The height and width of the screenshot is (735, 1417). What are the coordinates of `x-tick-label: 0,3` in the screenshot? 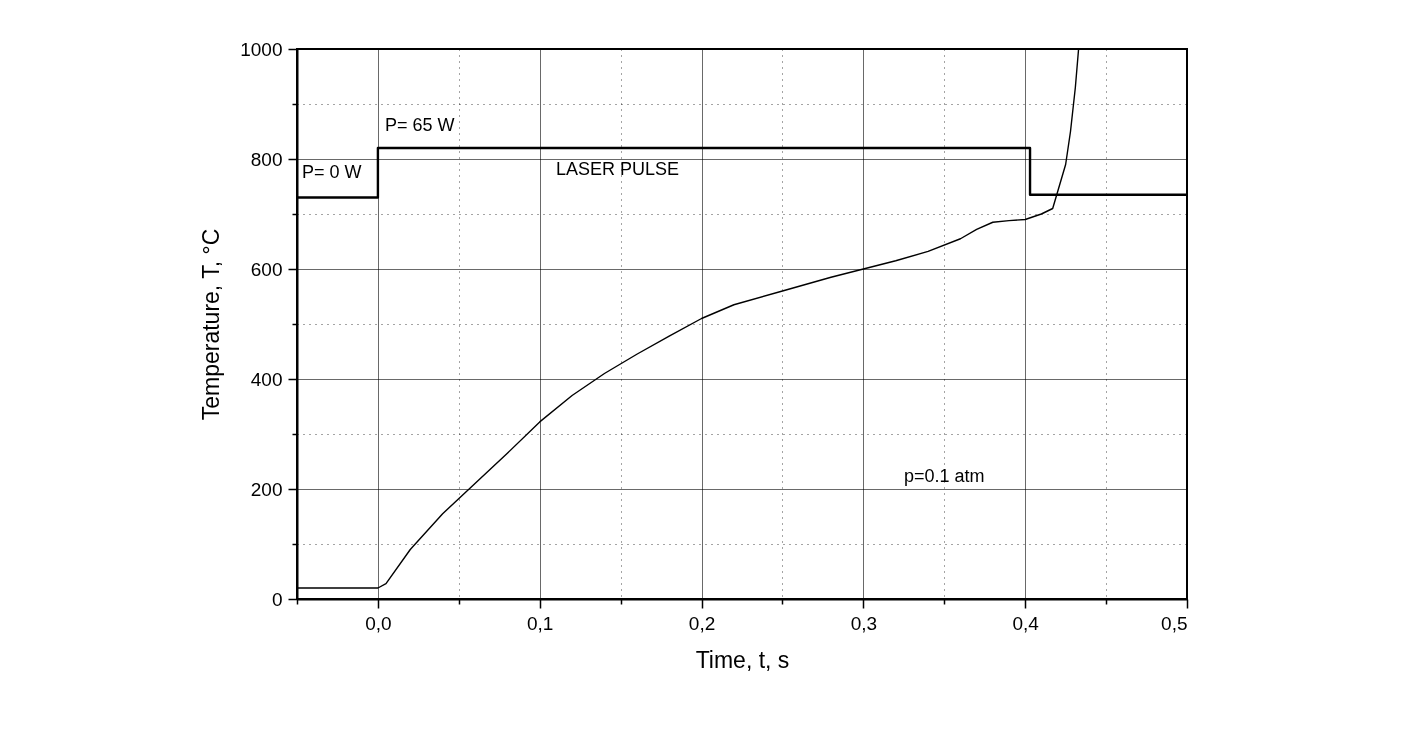 It's located at (864, 623).